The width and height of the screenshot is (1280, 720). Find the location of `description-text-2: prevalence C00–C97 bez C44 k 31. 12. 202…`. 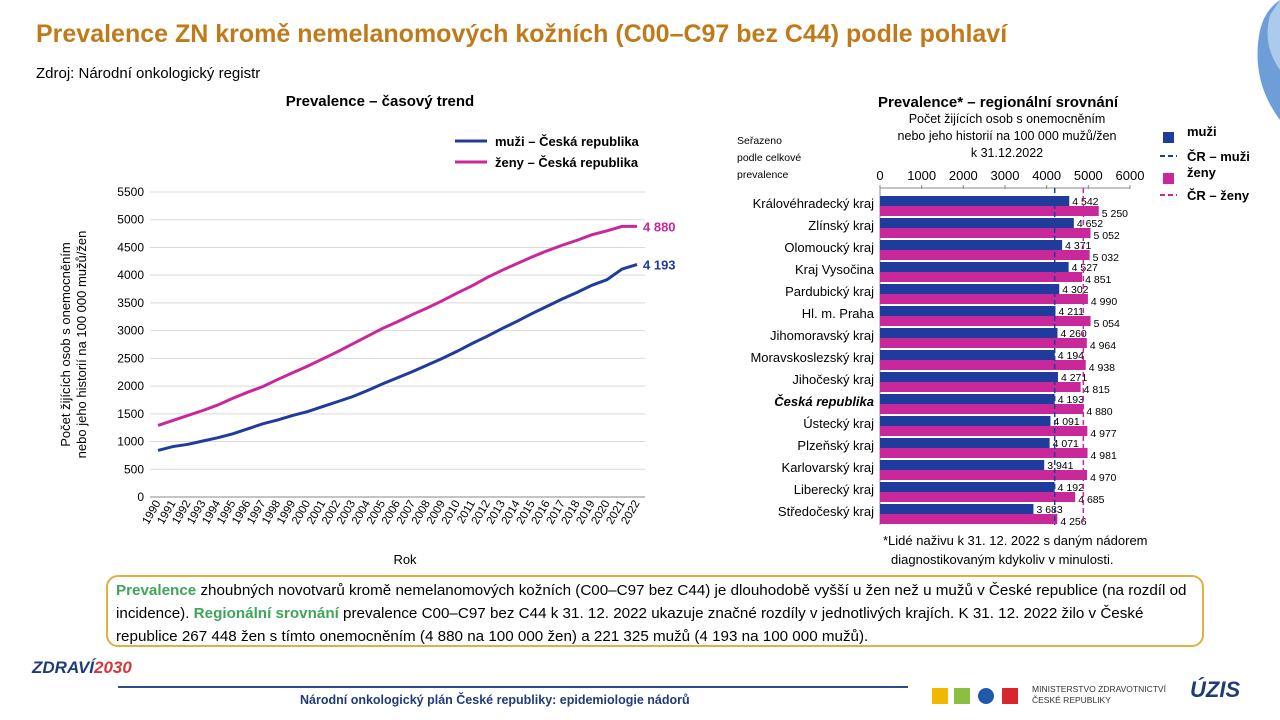

description-text-2: prevalence C00–C97 bez C44 k 31. 12. 202… is located at coordinates (630, 625).